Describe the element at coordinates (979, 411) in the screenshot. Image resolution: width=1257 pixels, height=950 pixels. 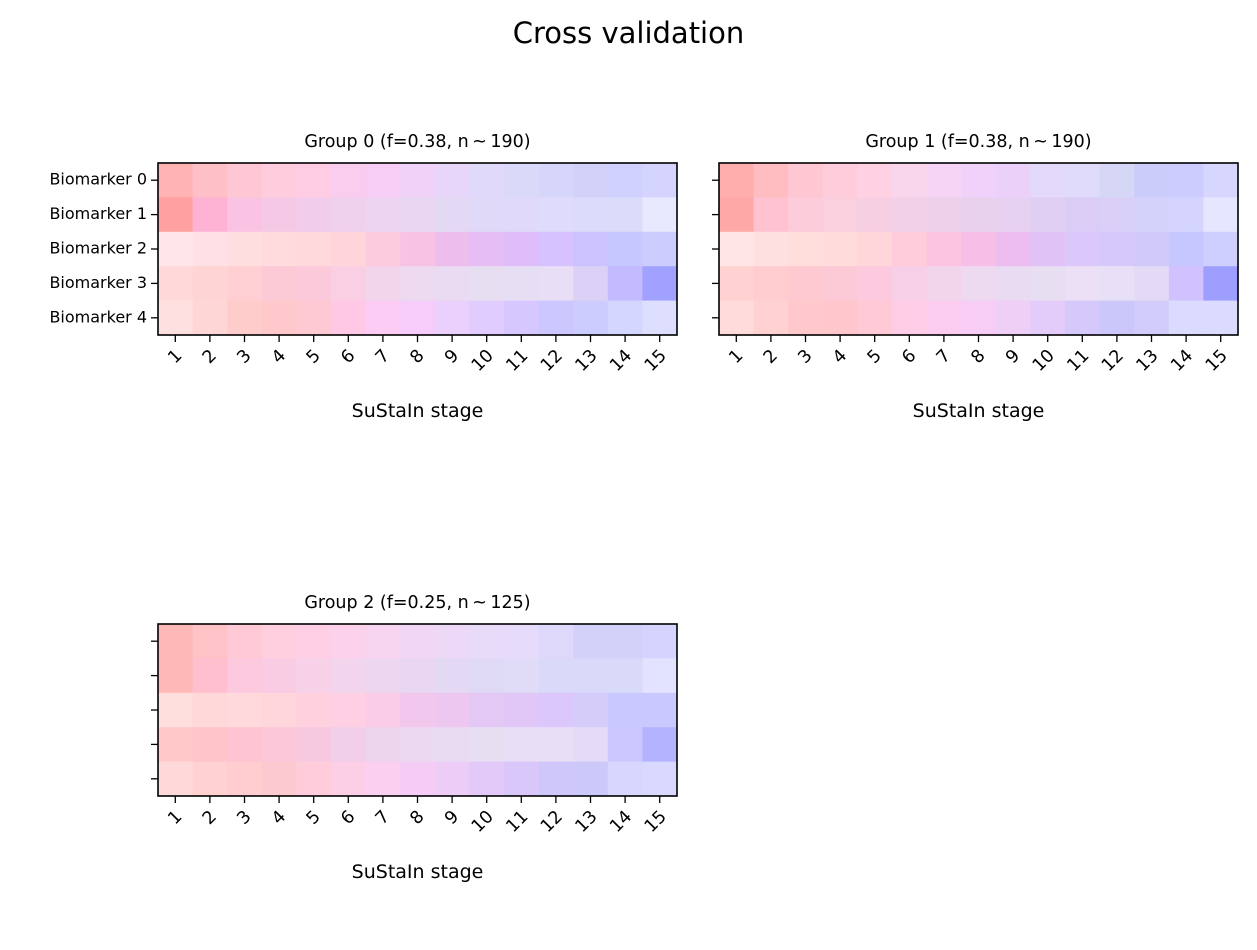
I see `x-axis-label: SuStaIn stage` at that location.